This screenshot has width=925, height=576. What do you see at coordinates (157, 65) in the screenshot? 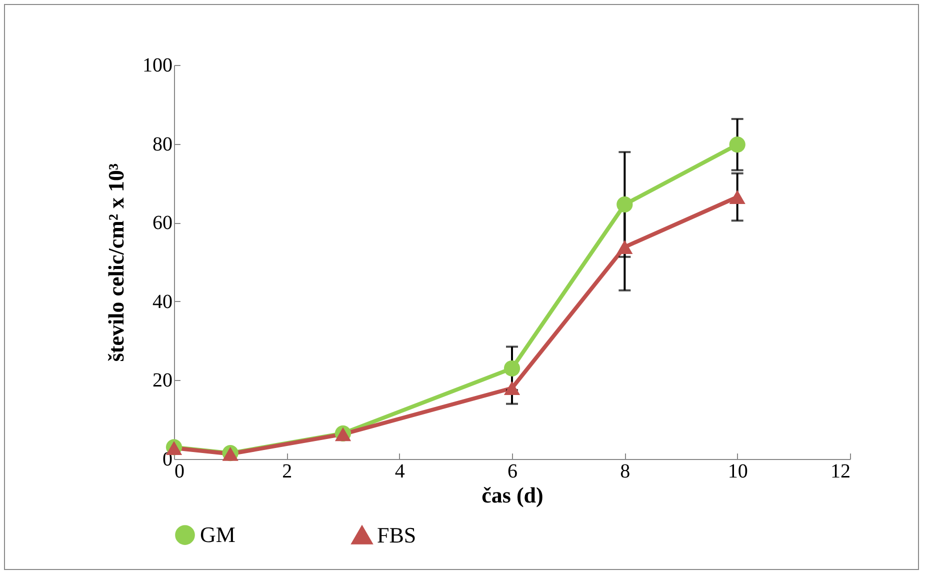
I see `y-tick-label: 100` at bounding box center [157, 65].